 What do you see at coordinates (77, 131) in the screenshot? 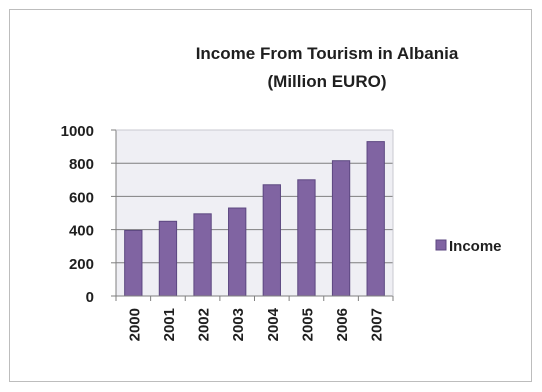
I see `y-tick-label: 1000` at bounding box center [77, 131].